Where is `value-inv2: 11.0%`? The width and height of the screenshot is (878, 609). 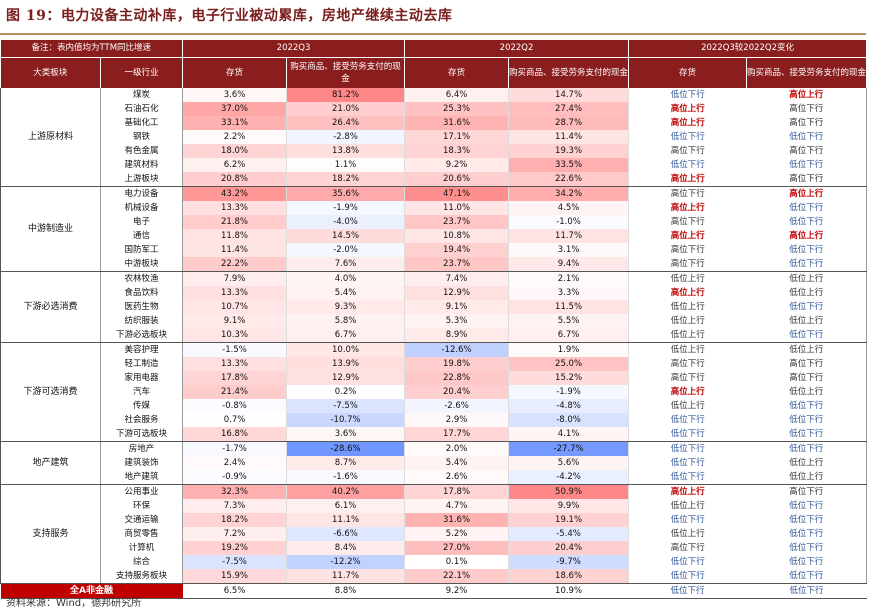 value-inv2: 11.0% is located at coordinates (457, 208).